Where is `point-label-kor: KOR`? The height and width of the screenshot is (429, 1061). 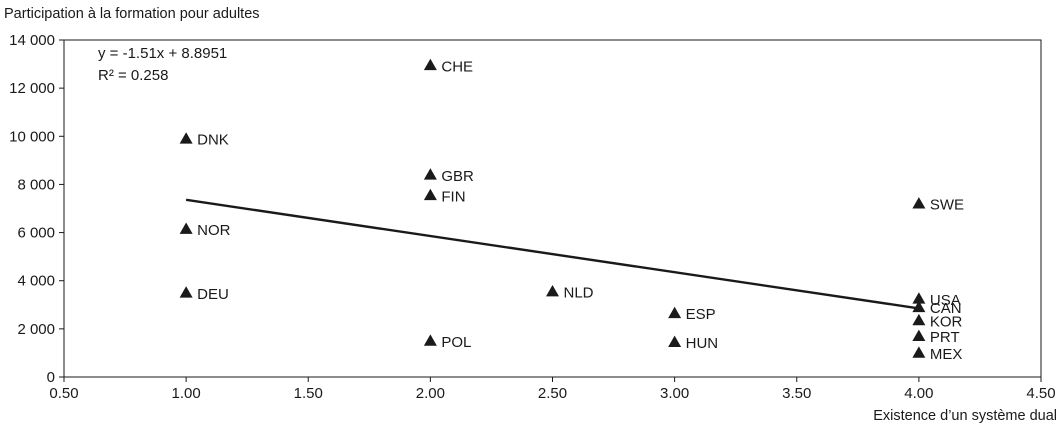
point-label-kor: KOR is located at coordinates (946, 321).